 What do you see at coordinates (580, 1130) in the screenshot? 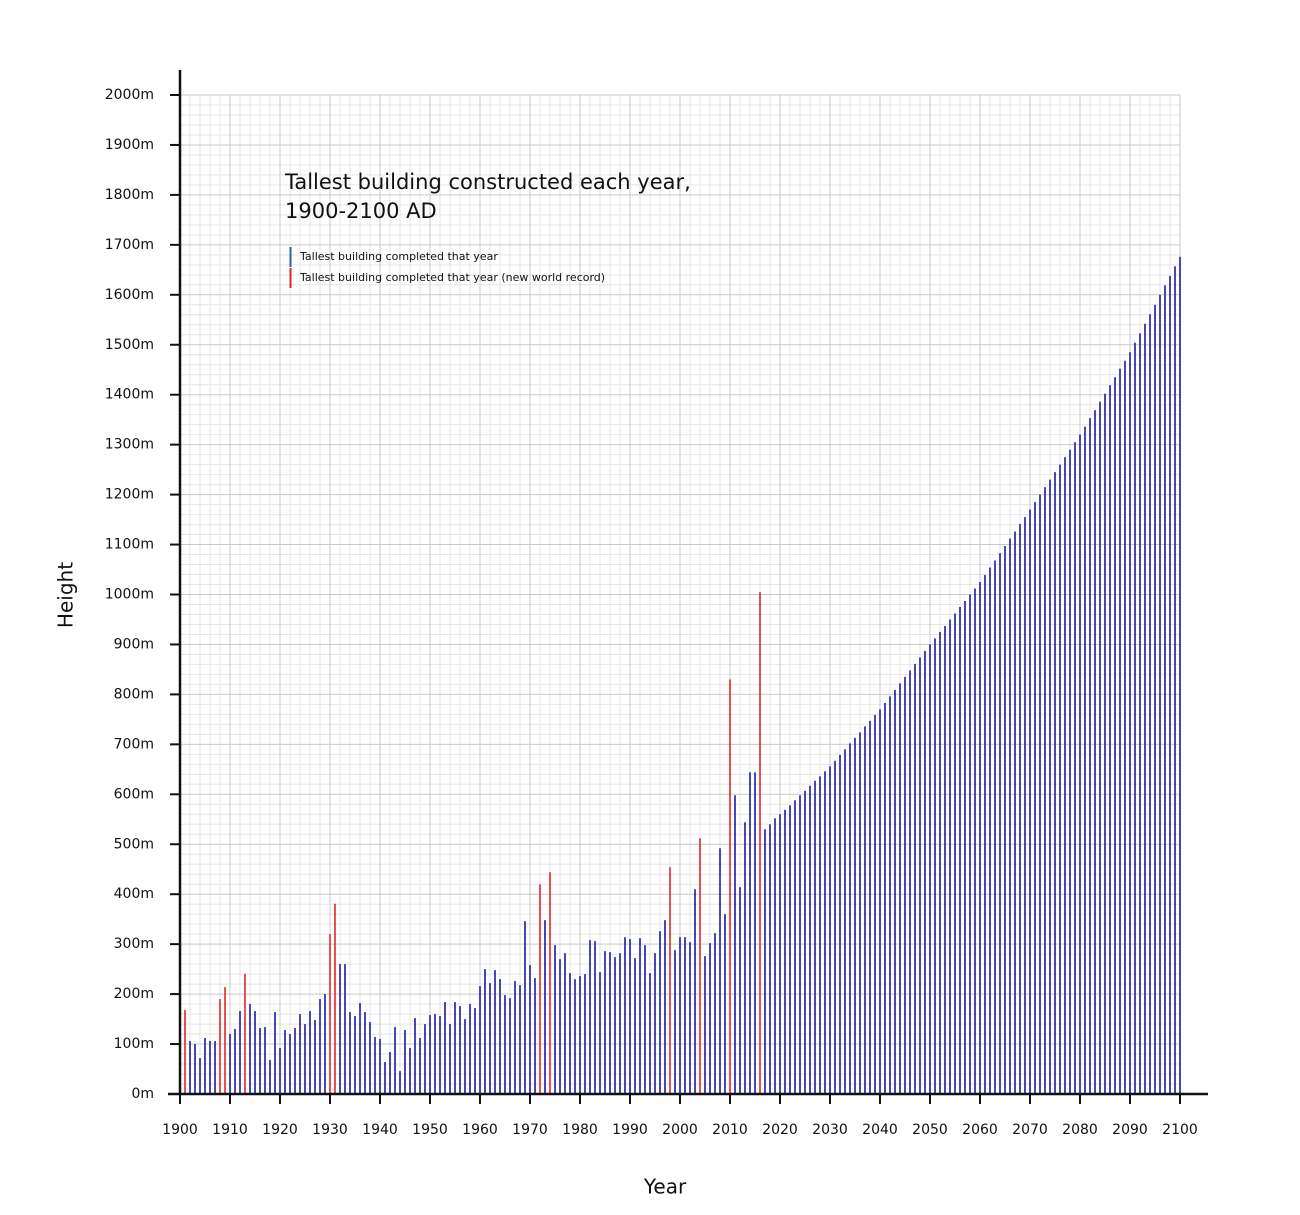
I see `x-tick-label: 1980` at bounding box center [580, 1130].